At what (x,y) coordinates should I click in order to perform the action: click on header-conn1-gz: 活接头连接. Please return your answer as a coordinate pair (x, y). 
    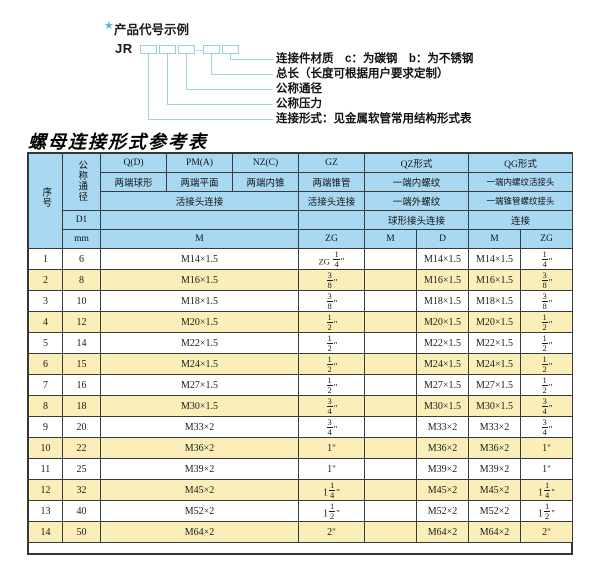
    Looking at the image, I should click on (331, 201).